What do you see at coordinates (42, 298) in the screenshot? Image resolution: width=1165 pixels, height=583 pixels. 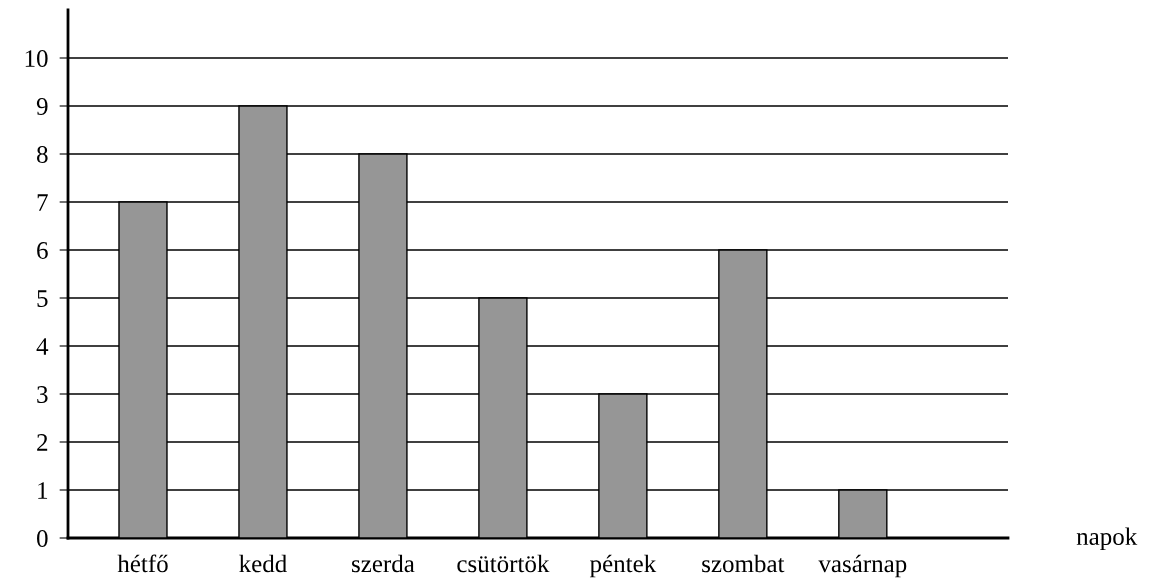 I see `y-tick-label: 5` at bounding box center [42, 298].